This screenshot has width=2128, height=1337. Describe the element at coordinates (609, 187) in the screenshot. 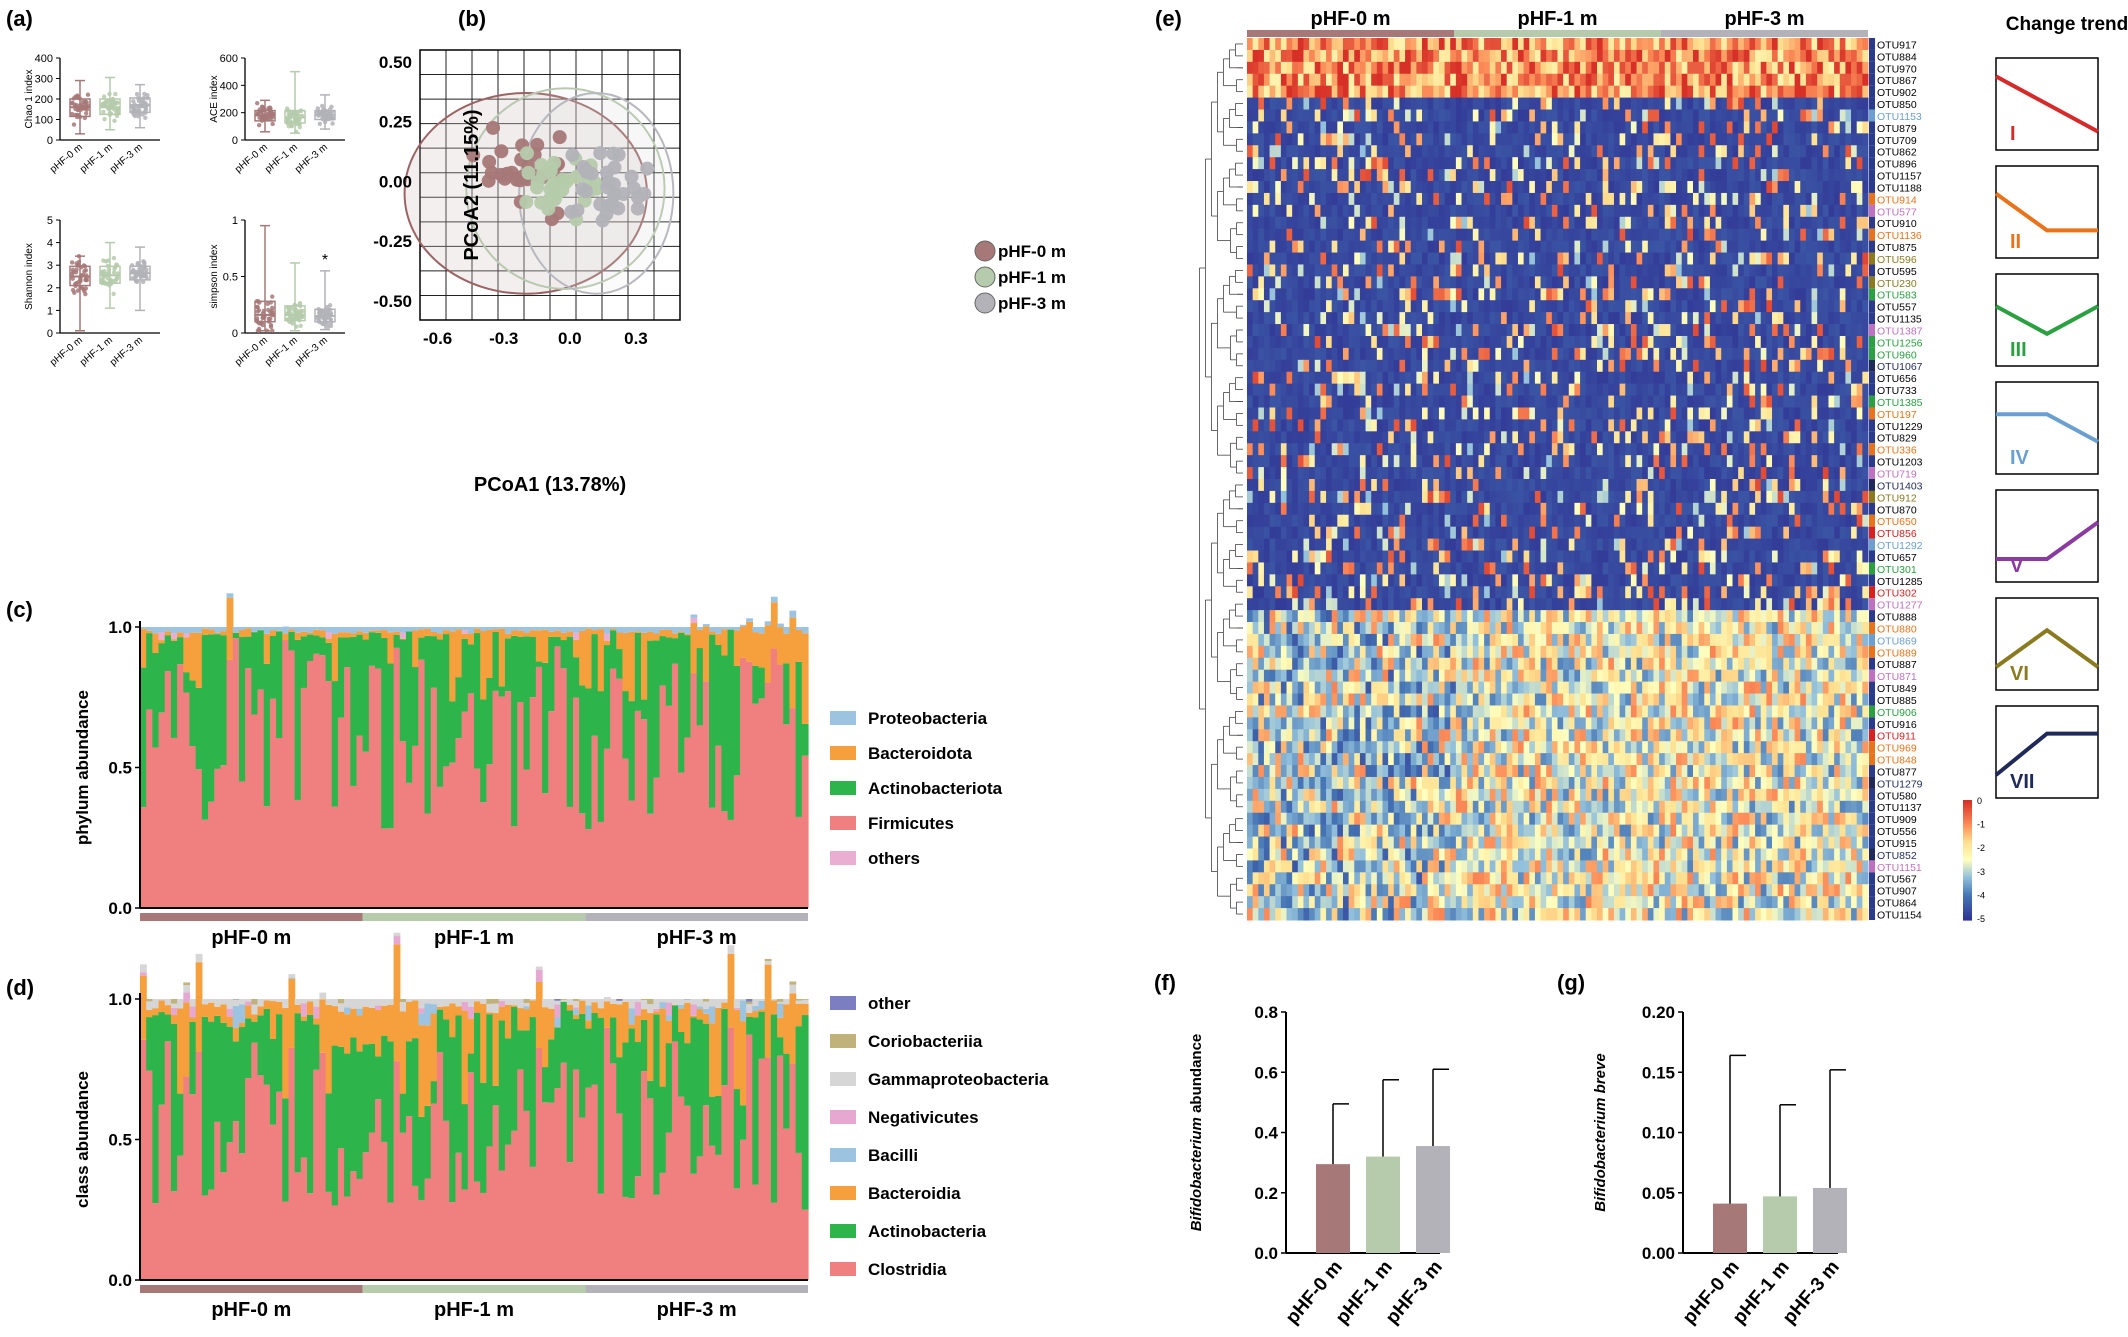

I see `series-pHF-3 m` at that location.